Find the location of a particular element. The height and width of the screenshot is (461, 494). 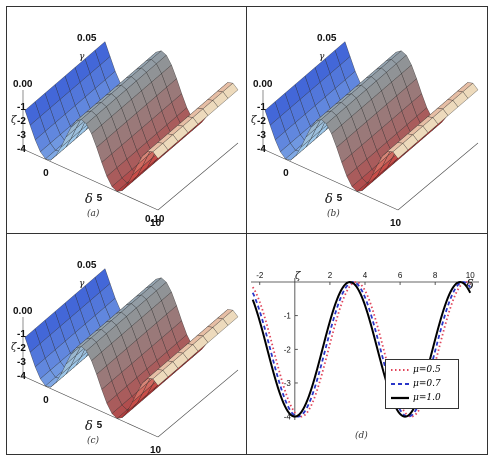

panel-caption: (b) is located at coordinates (333, 214).